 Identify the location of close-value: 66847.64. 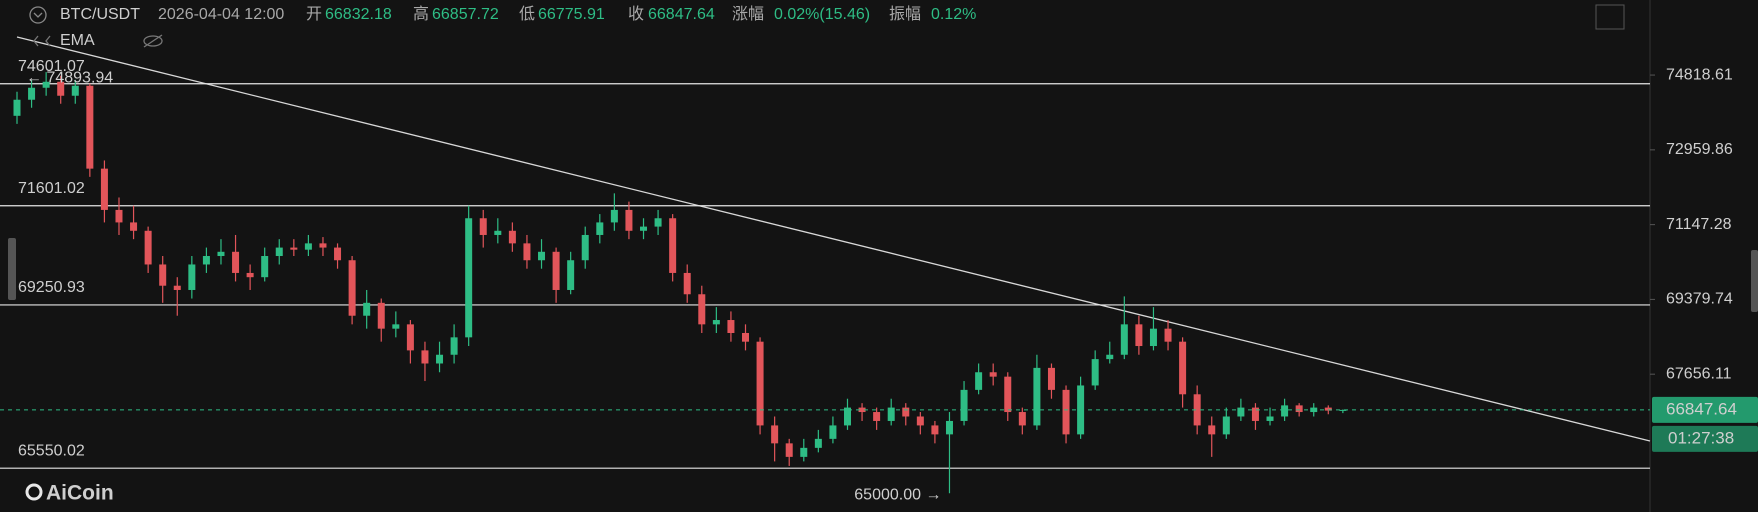
(681, 14).